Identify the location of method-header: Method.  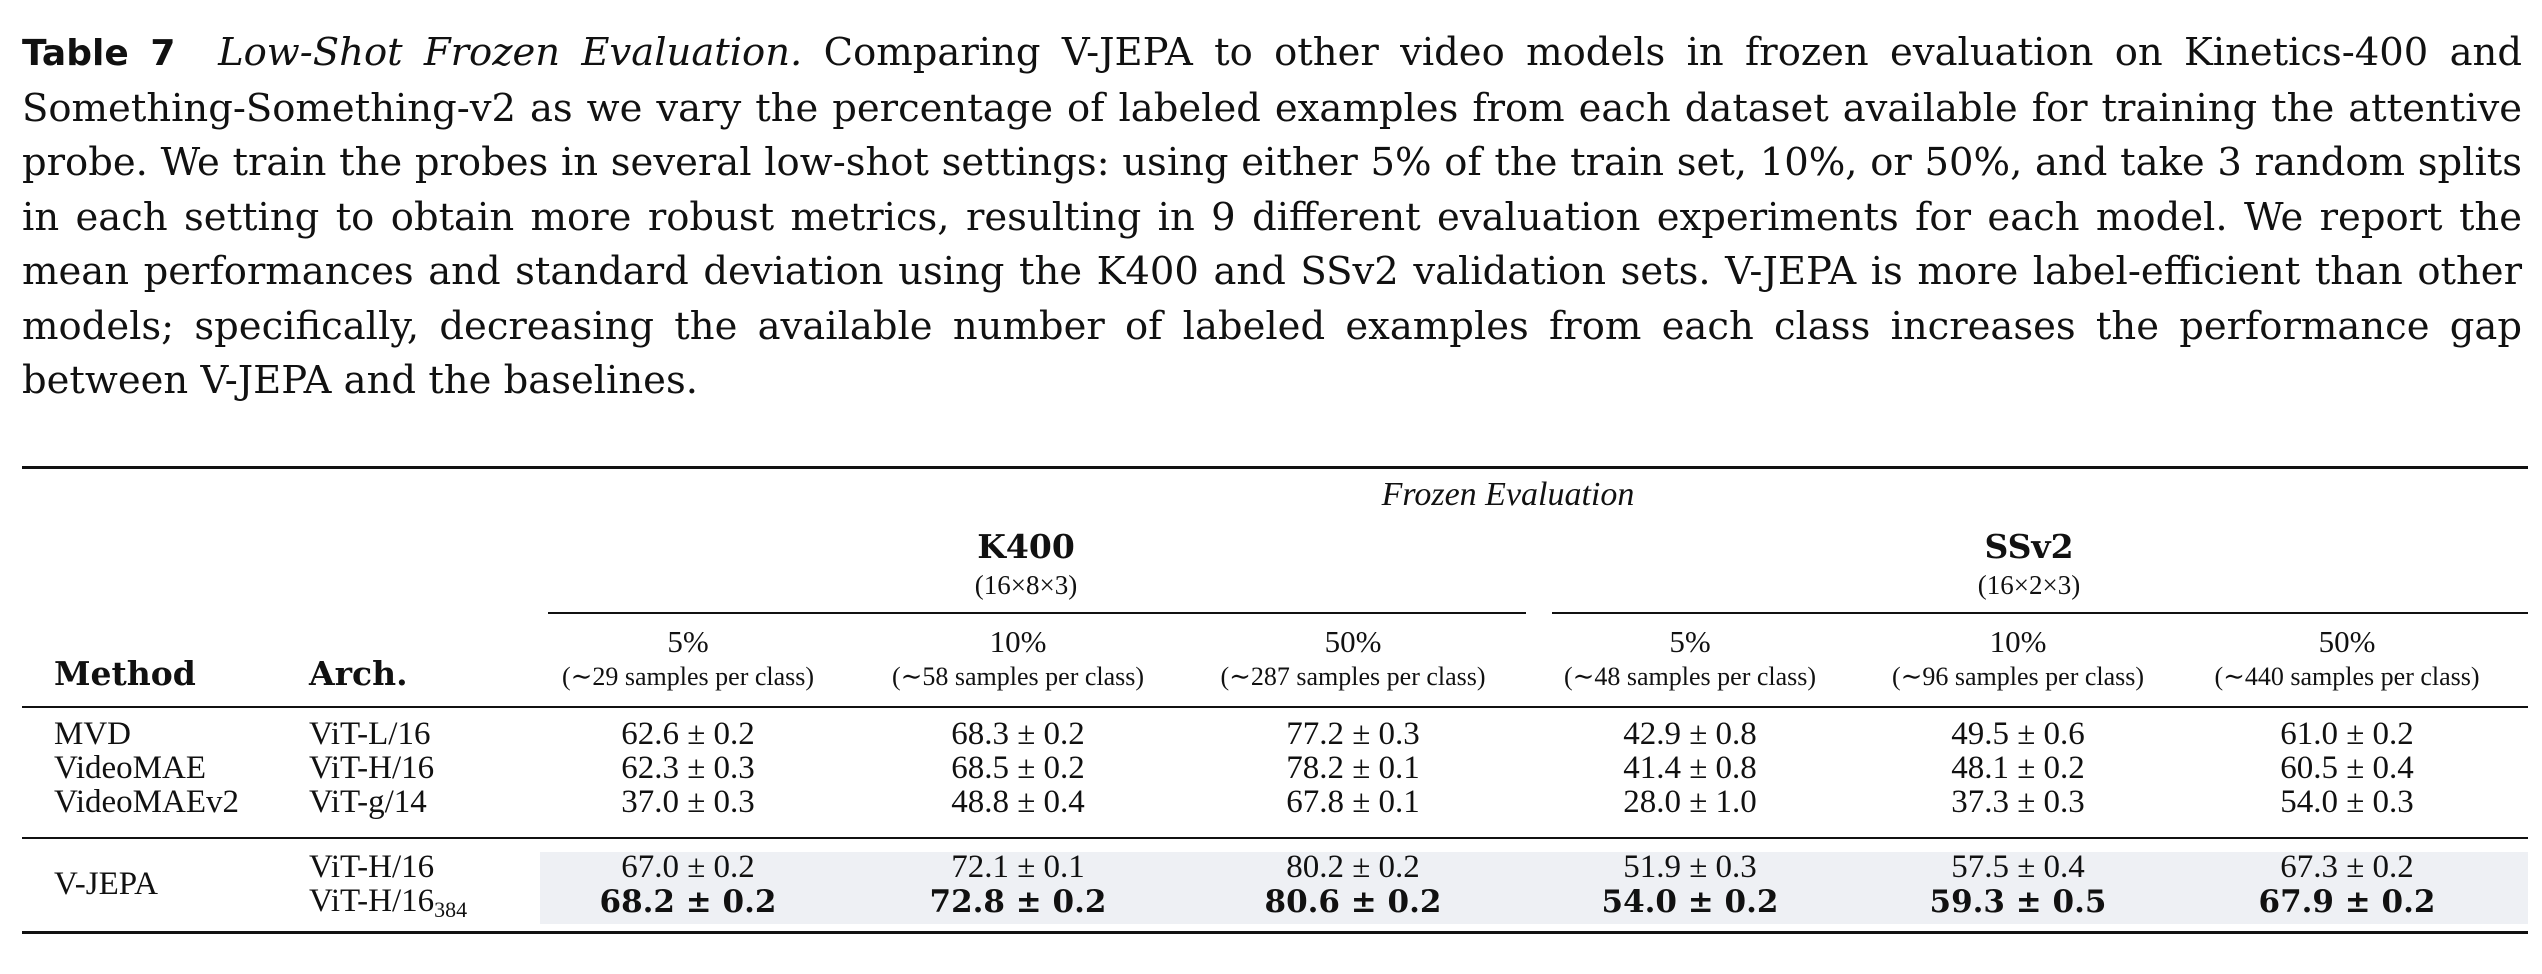
(125, 673).